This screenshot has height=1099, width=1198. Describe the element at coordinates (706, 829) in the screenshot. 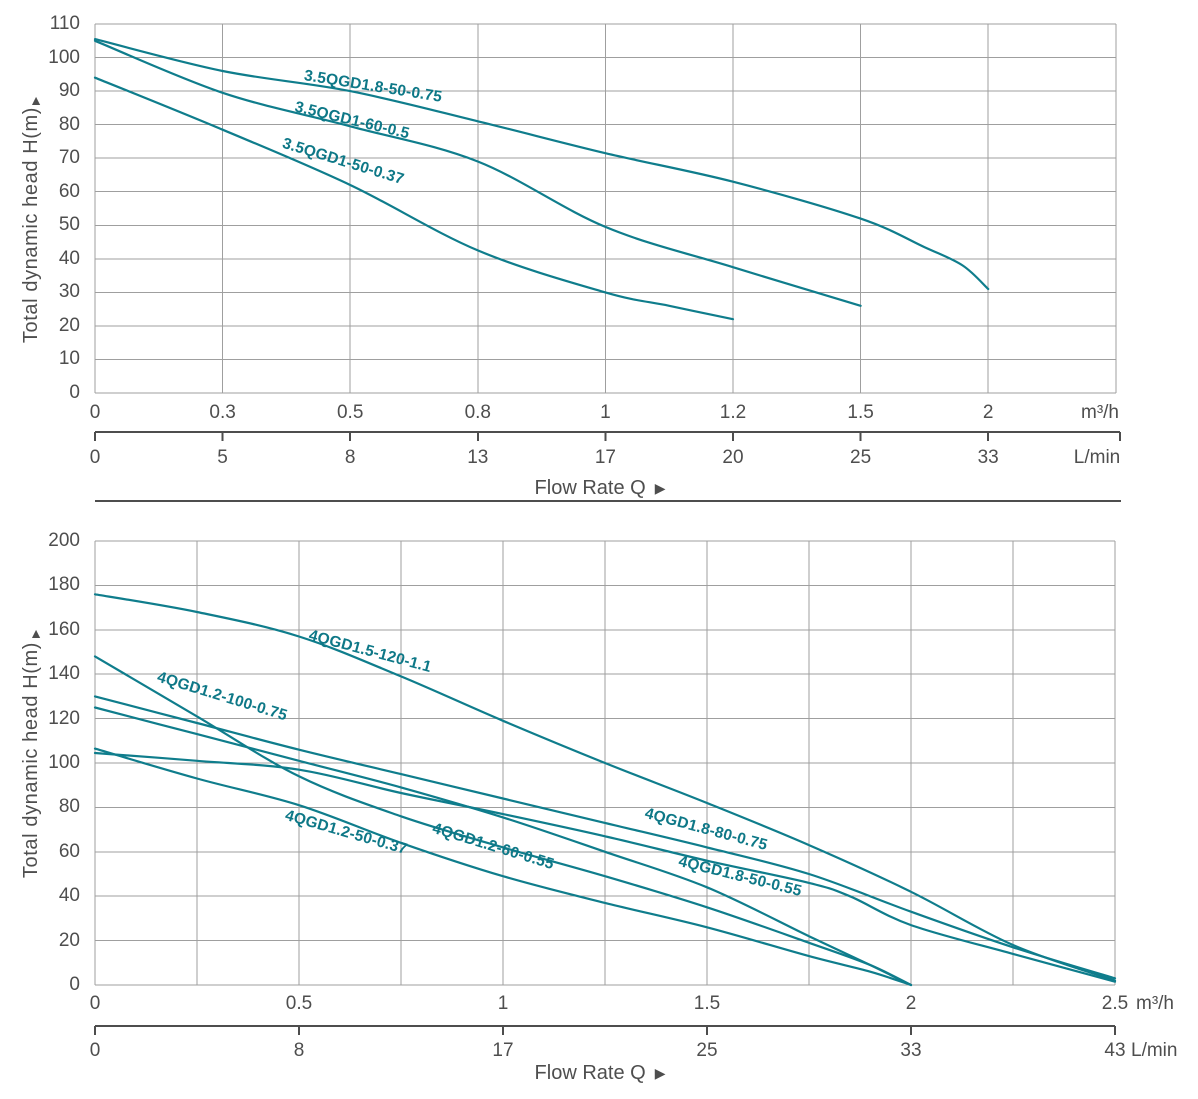

I see `series-label: 4QGD1.8-80-0.75` at that location.